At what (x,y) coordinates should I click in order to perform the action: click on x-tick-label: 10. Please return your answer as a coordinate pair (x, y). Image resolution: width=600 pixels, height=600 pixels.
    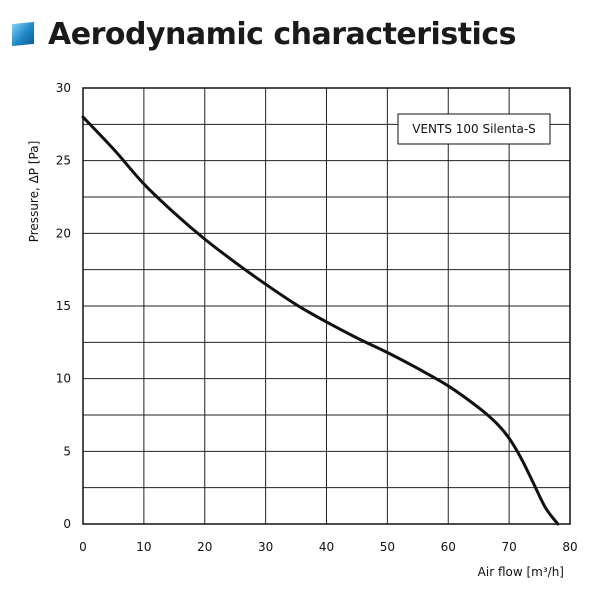
    Looking at the image, I should click on (143, 547).